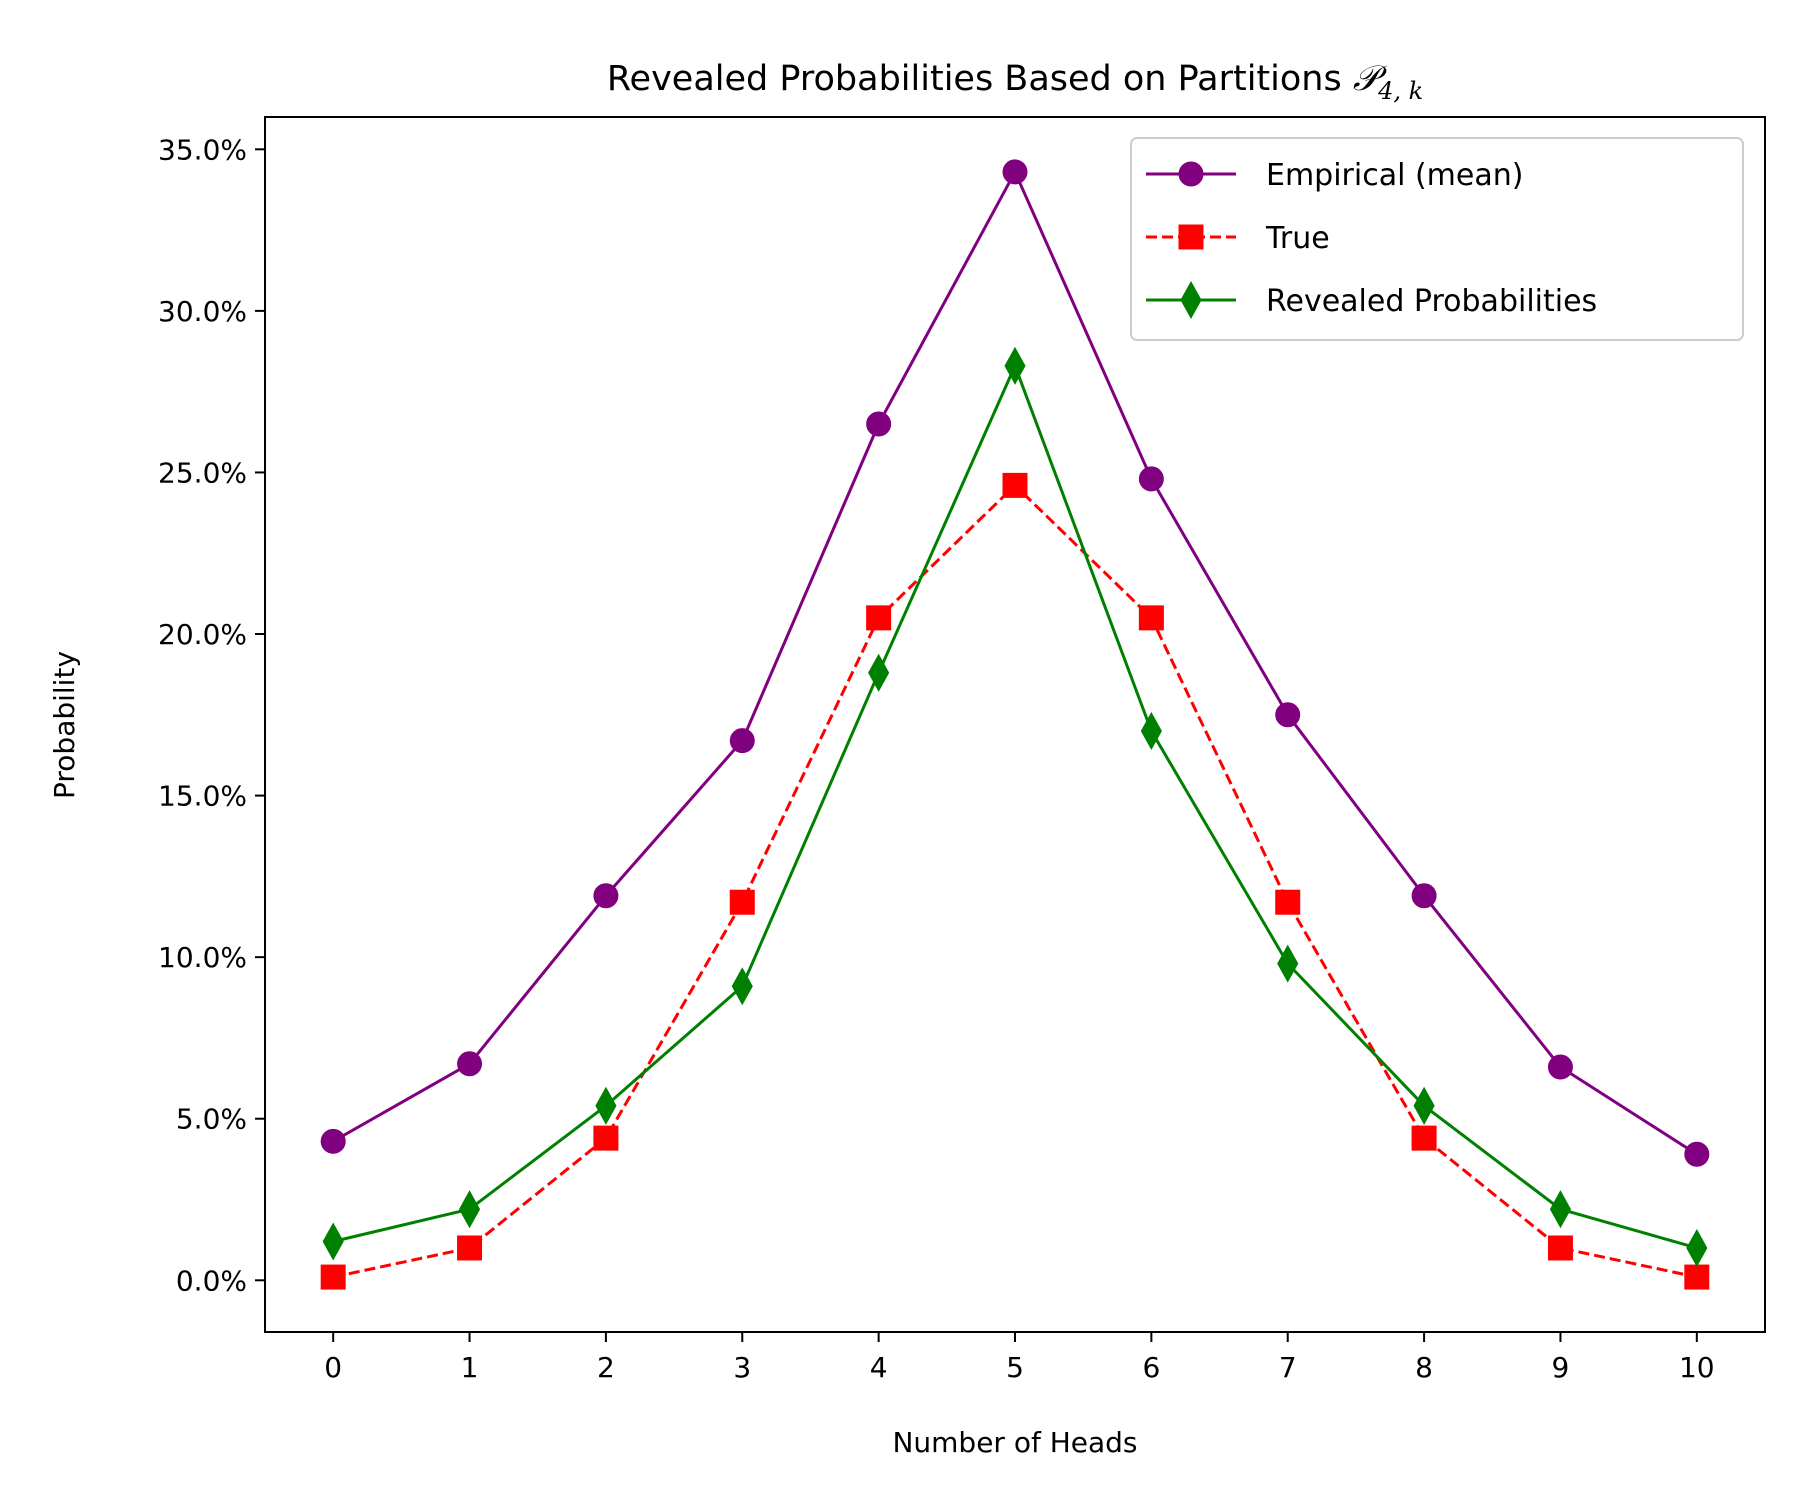 This screenshot has height=1500, width=1800. What do you see at coordinates (1288, 1367) in the screenshot?
I see `x-tick-label: 7` at bounding box center [1288, 1367].